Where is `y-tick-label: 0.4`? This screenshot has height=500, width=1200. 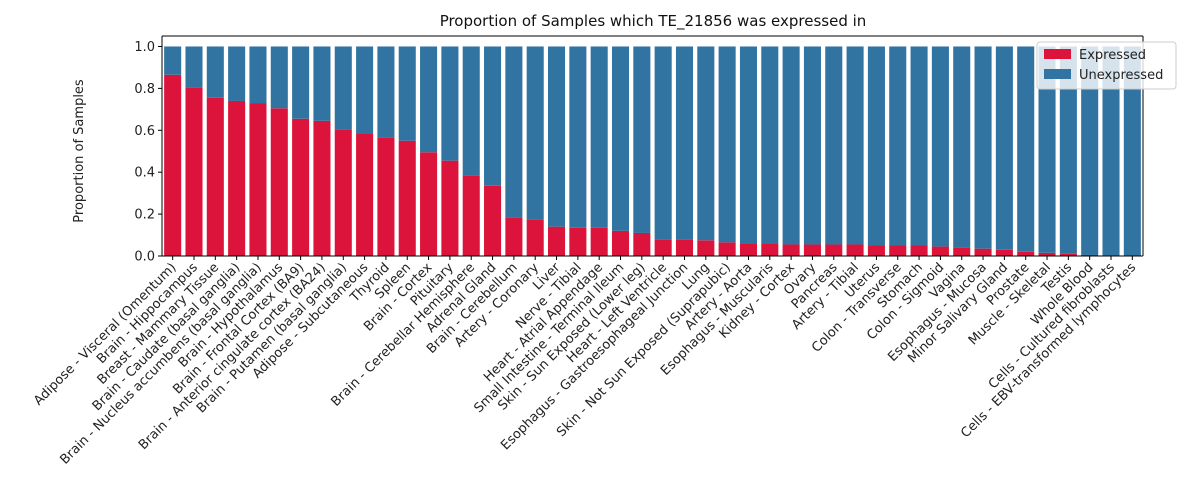
y-tick-label: 0.4 is located at coordinates (144, 173).